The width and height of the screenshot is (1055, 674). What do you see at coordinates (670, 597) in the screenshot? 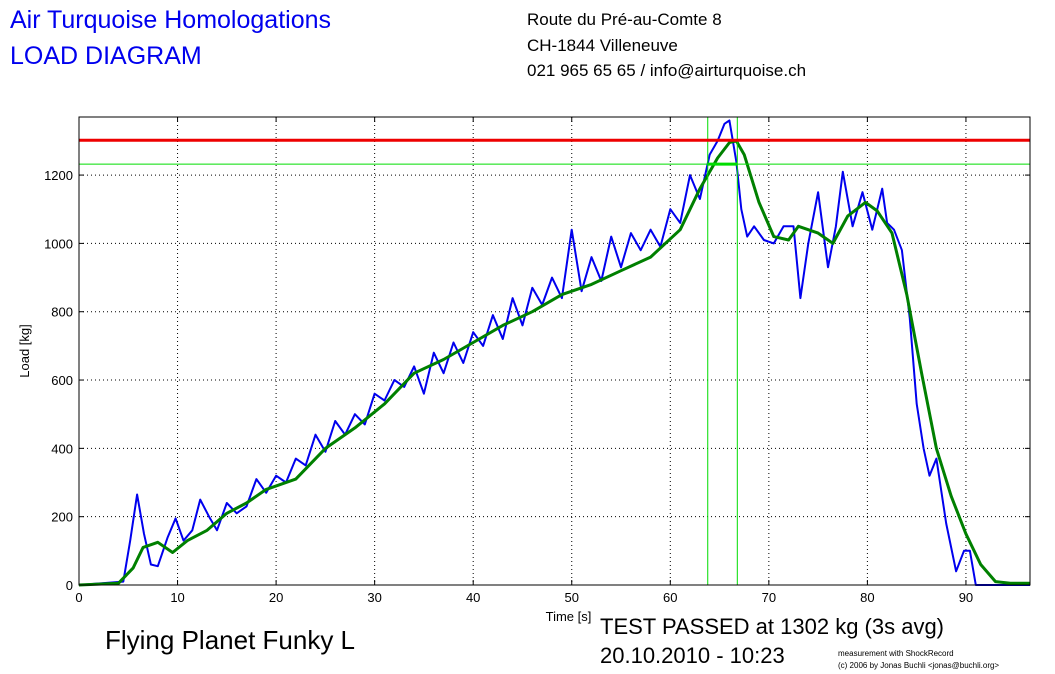
I see `x-tick-label: 60` at bounding box center [670, 597].